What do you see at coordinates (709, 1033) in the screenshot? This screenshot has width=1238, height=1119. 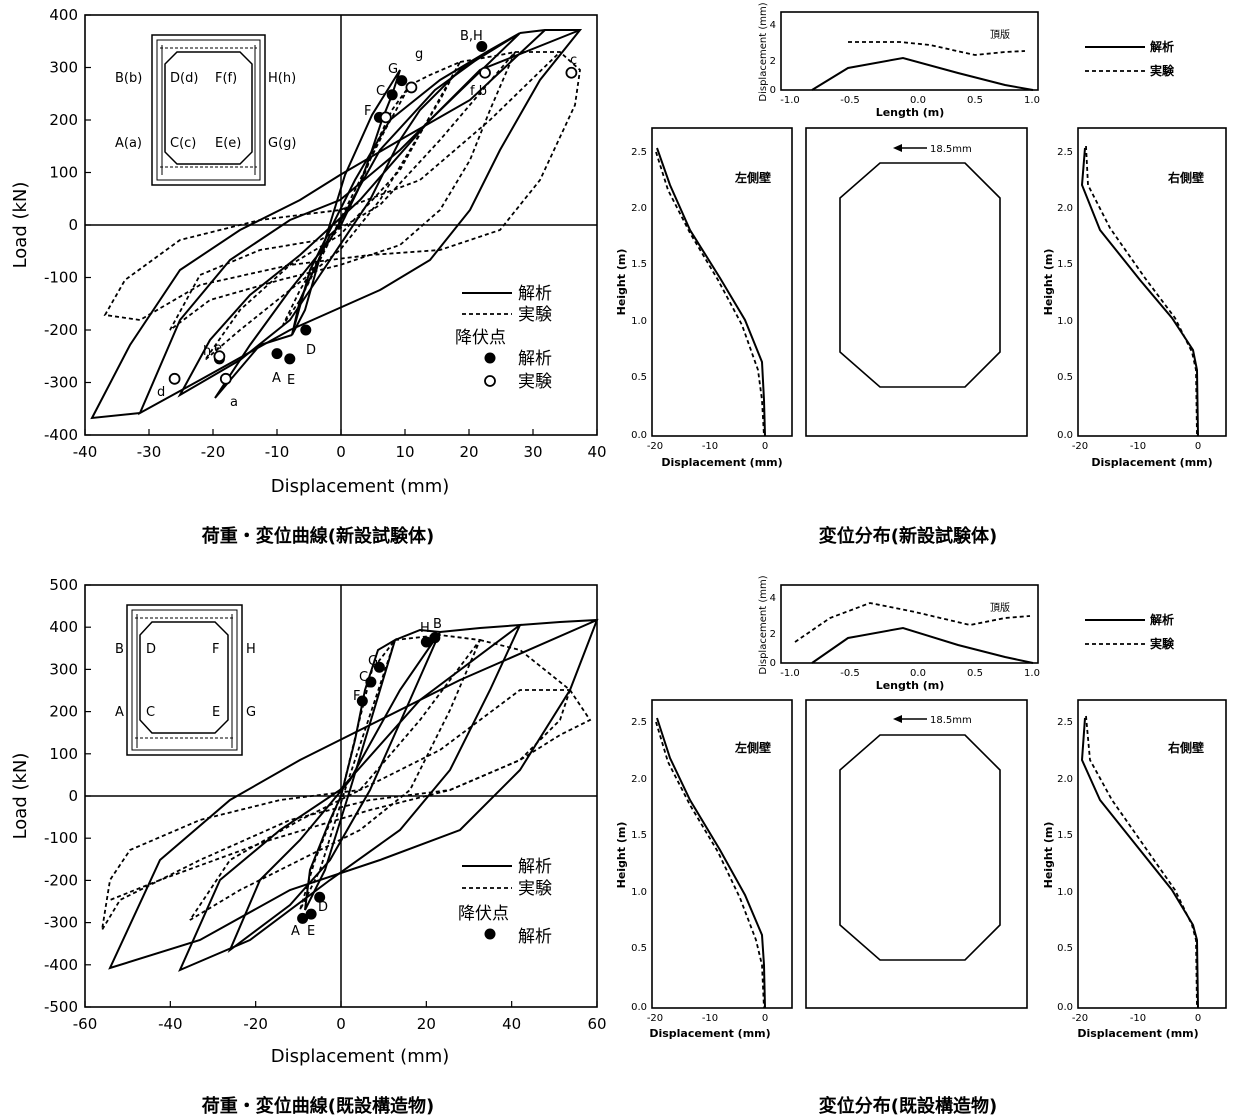 I see `left-xlabel: Displacement (mm)` at bounding box center [709, 1033].